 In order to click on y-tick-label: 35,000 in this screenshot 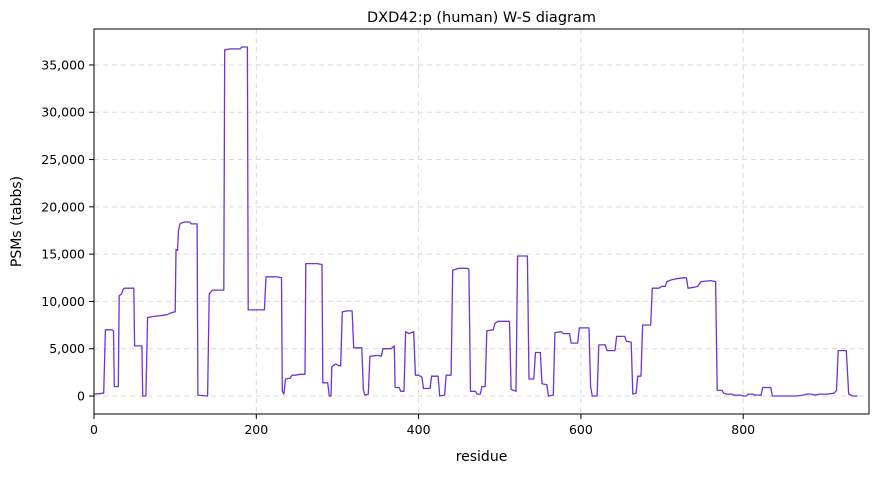, I will do `click(63, 64)`.